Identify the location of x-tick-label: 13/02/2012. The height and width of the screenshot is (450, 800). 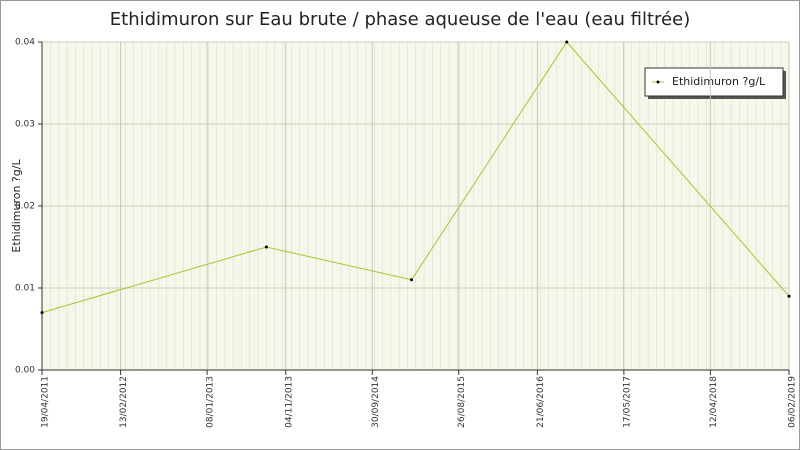
(124, 402).